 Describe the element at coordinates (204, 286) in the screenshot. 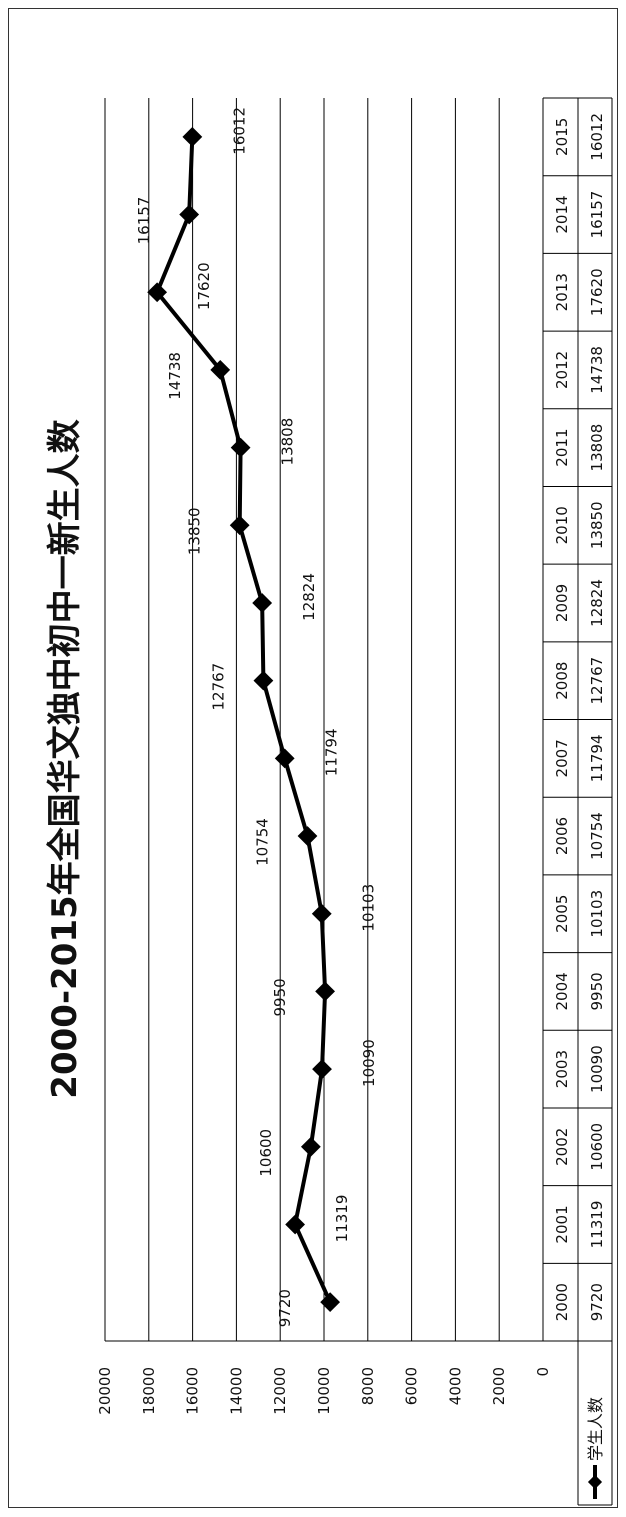

I see `data-label: 17620` at that location.